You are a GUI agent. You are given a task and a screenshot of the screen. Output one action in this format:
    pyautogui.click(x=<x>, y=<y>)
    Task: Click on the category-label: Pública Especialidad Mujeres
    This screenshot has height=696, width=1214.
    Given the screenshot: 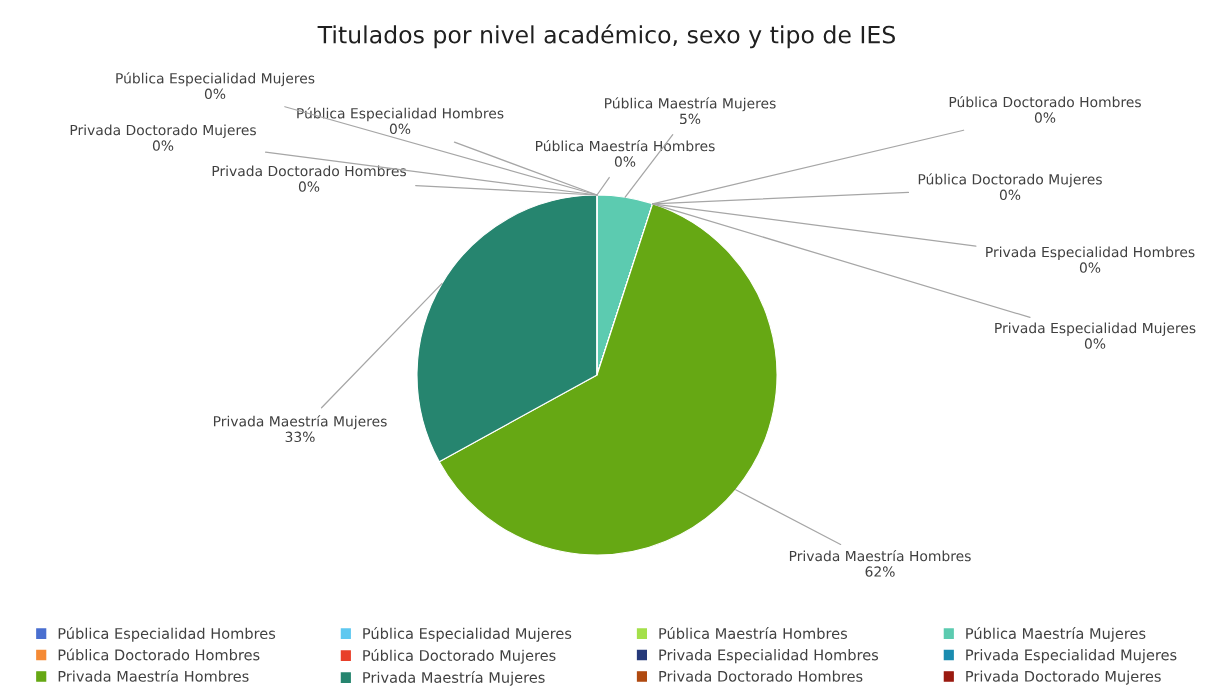 What is the action you would take?
    pyautogui.click(x=215, y=79)
    